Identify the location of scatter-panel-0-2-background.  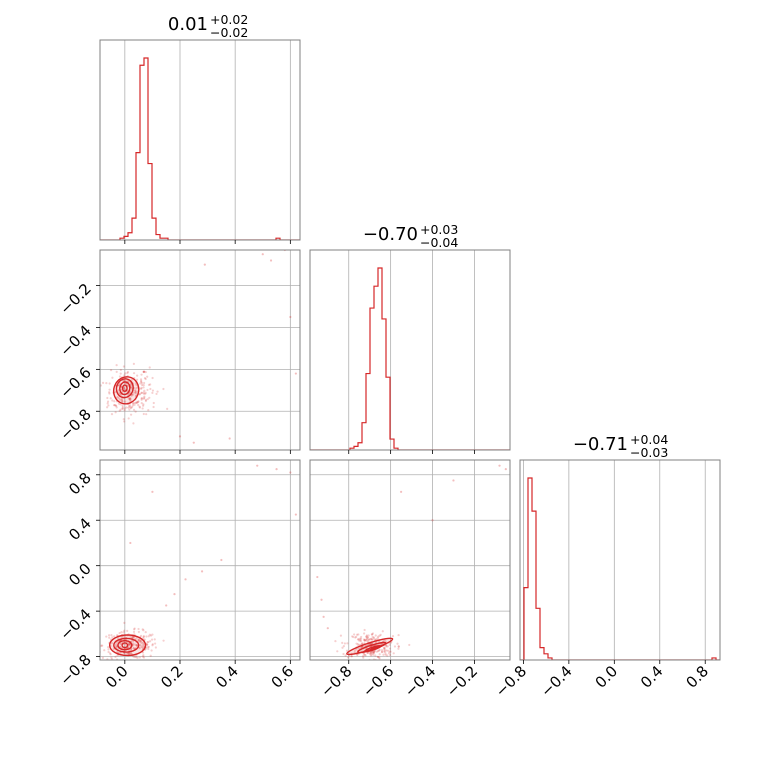
(200, 560).